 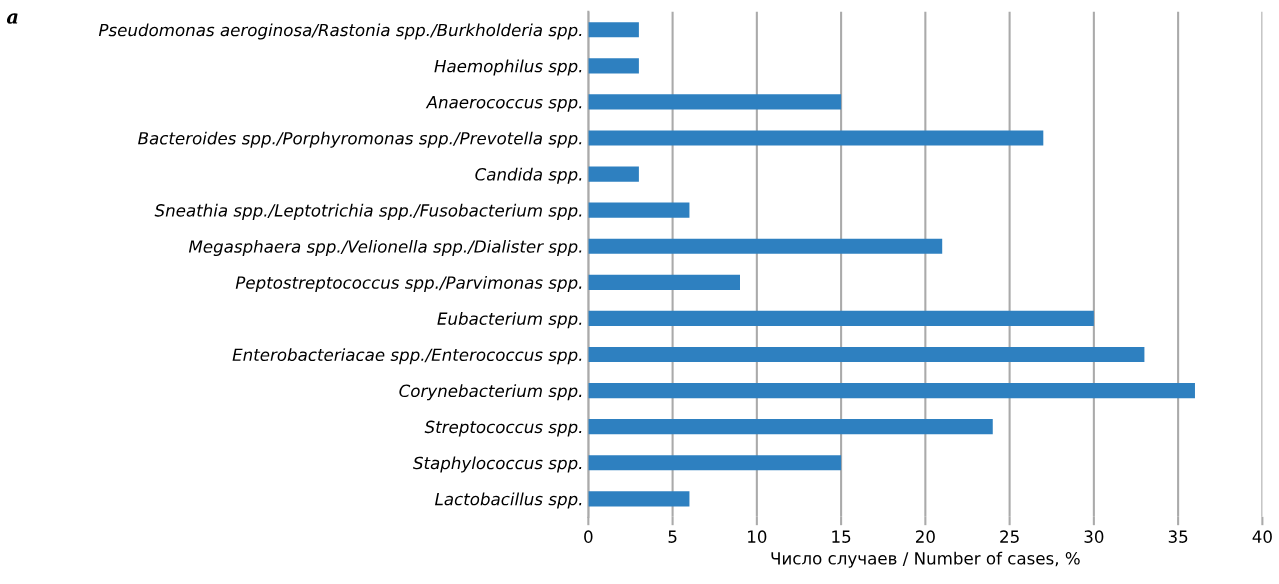 I want to click on x-tick-label: 15, so click(x=841, y=536).